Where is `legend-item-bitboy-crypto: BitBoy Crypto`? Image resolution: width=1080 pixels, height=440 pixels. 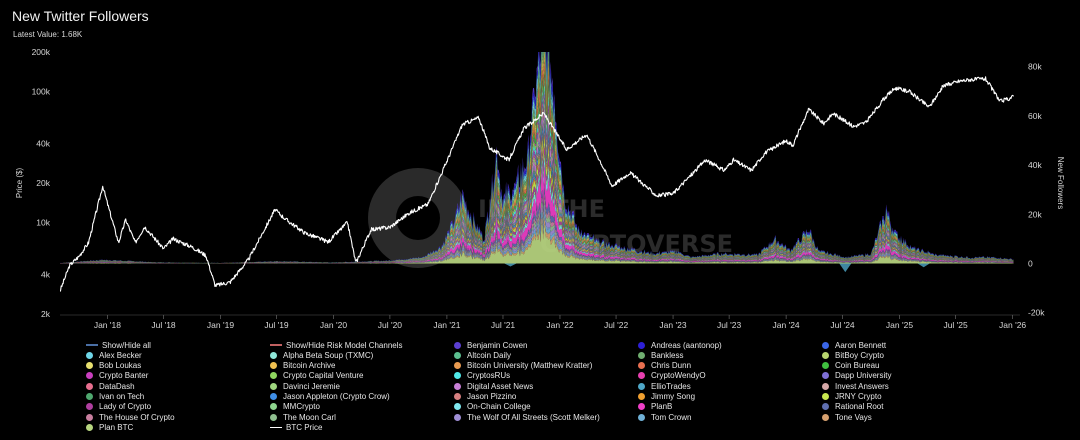
legend-item-bitboy-crypto: BitBoy Crypto is located at coordinates (853, 355).